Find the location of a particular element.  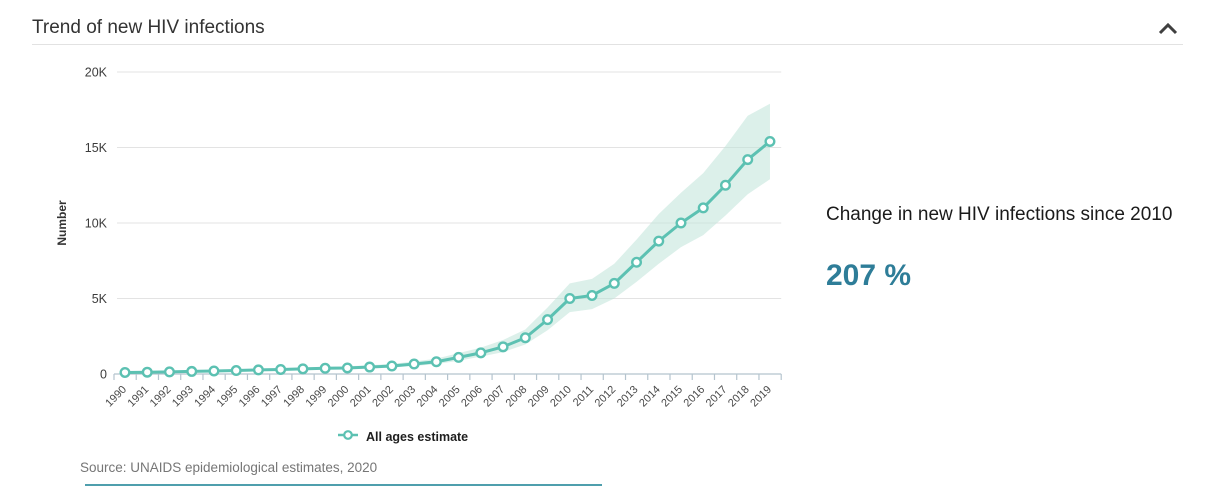

x-tick-label-2010: 2010 is located at coordinates (561, 397).